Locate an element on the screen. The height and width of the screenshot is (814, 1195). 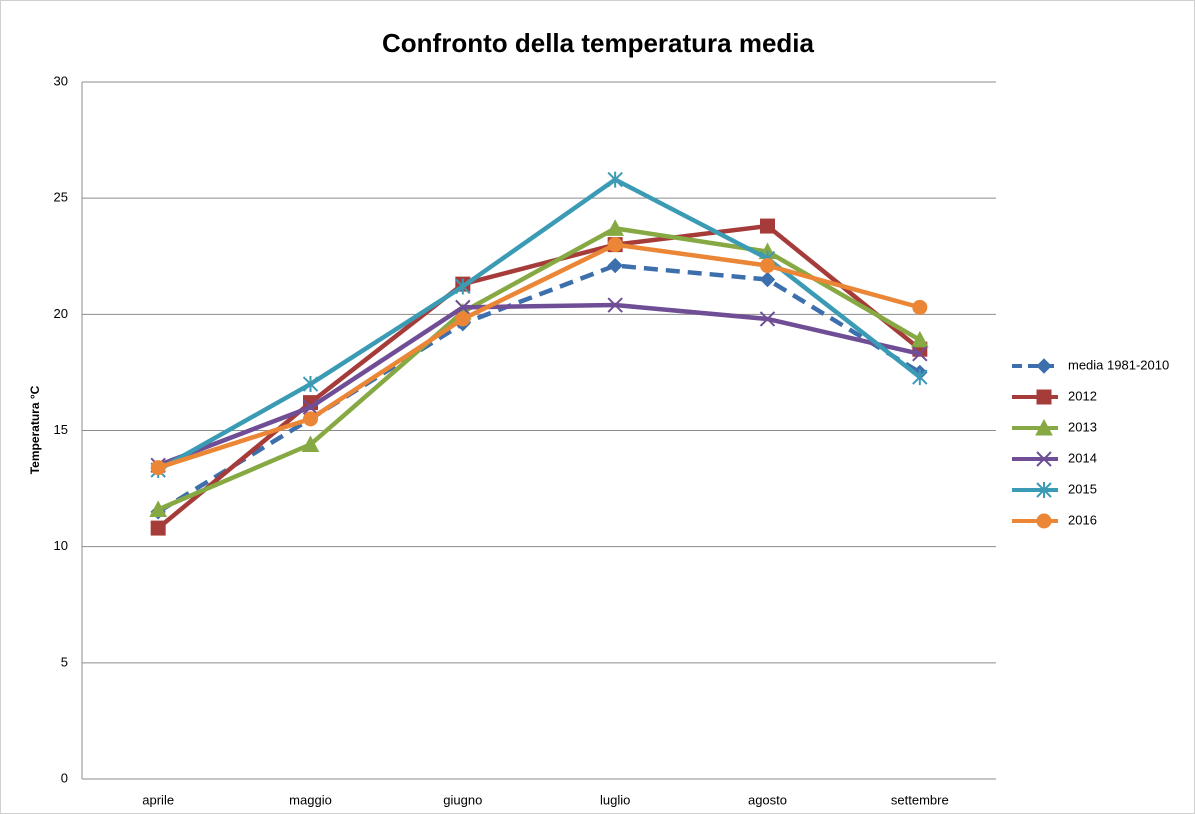
legend-label: 2015 is located at coordinates (1082, 488).